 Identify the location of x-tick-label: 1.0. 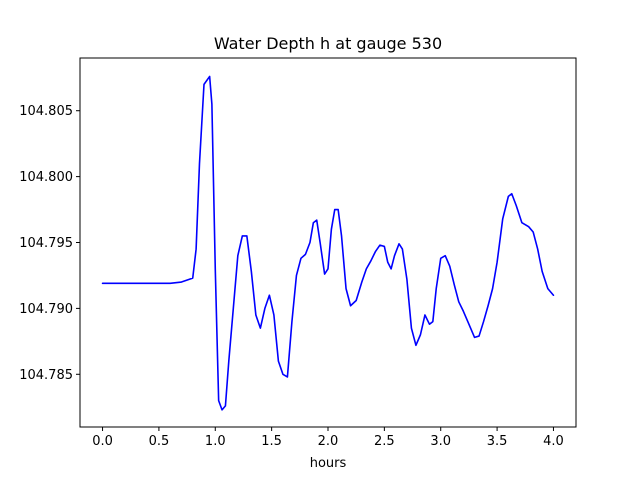
(215, 441).